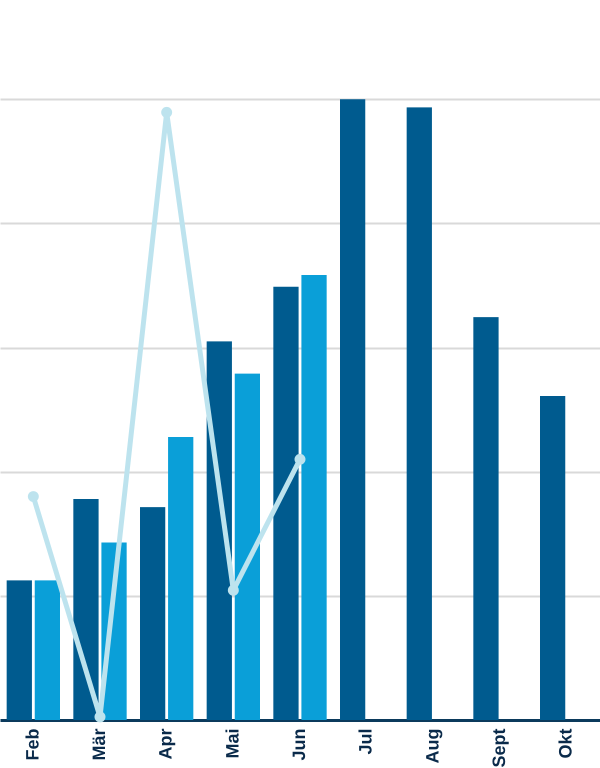 The width and height of the screenshot is (600, 768). Describe the element at coordinates (232, 743) in the screenshot. I see `x-tick-label: Mai` at that location.